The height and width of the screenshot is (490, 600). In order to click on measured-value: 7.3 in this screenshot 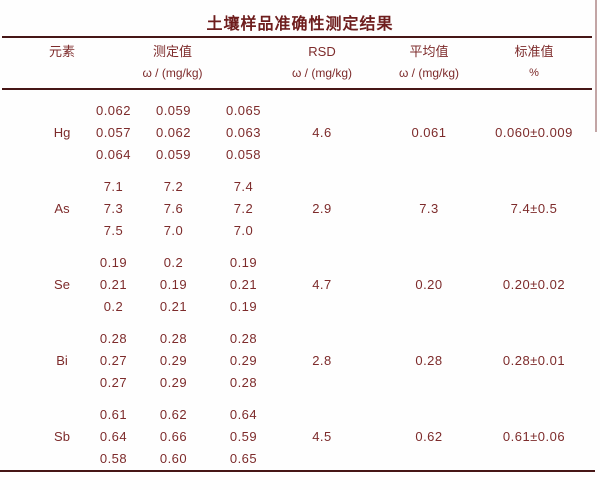, I will do `click(113, 208)`.